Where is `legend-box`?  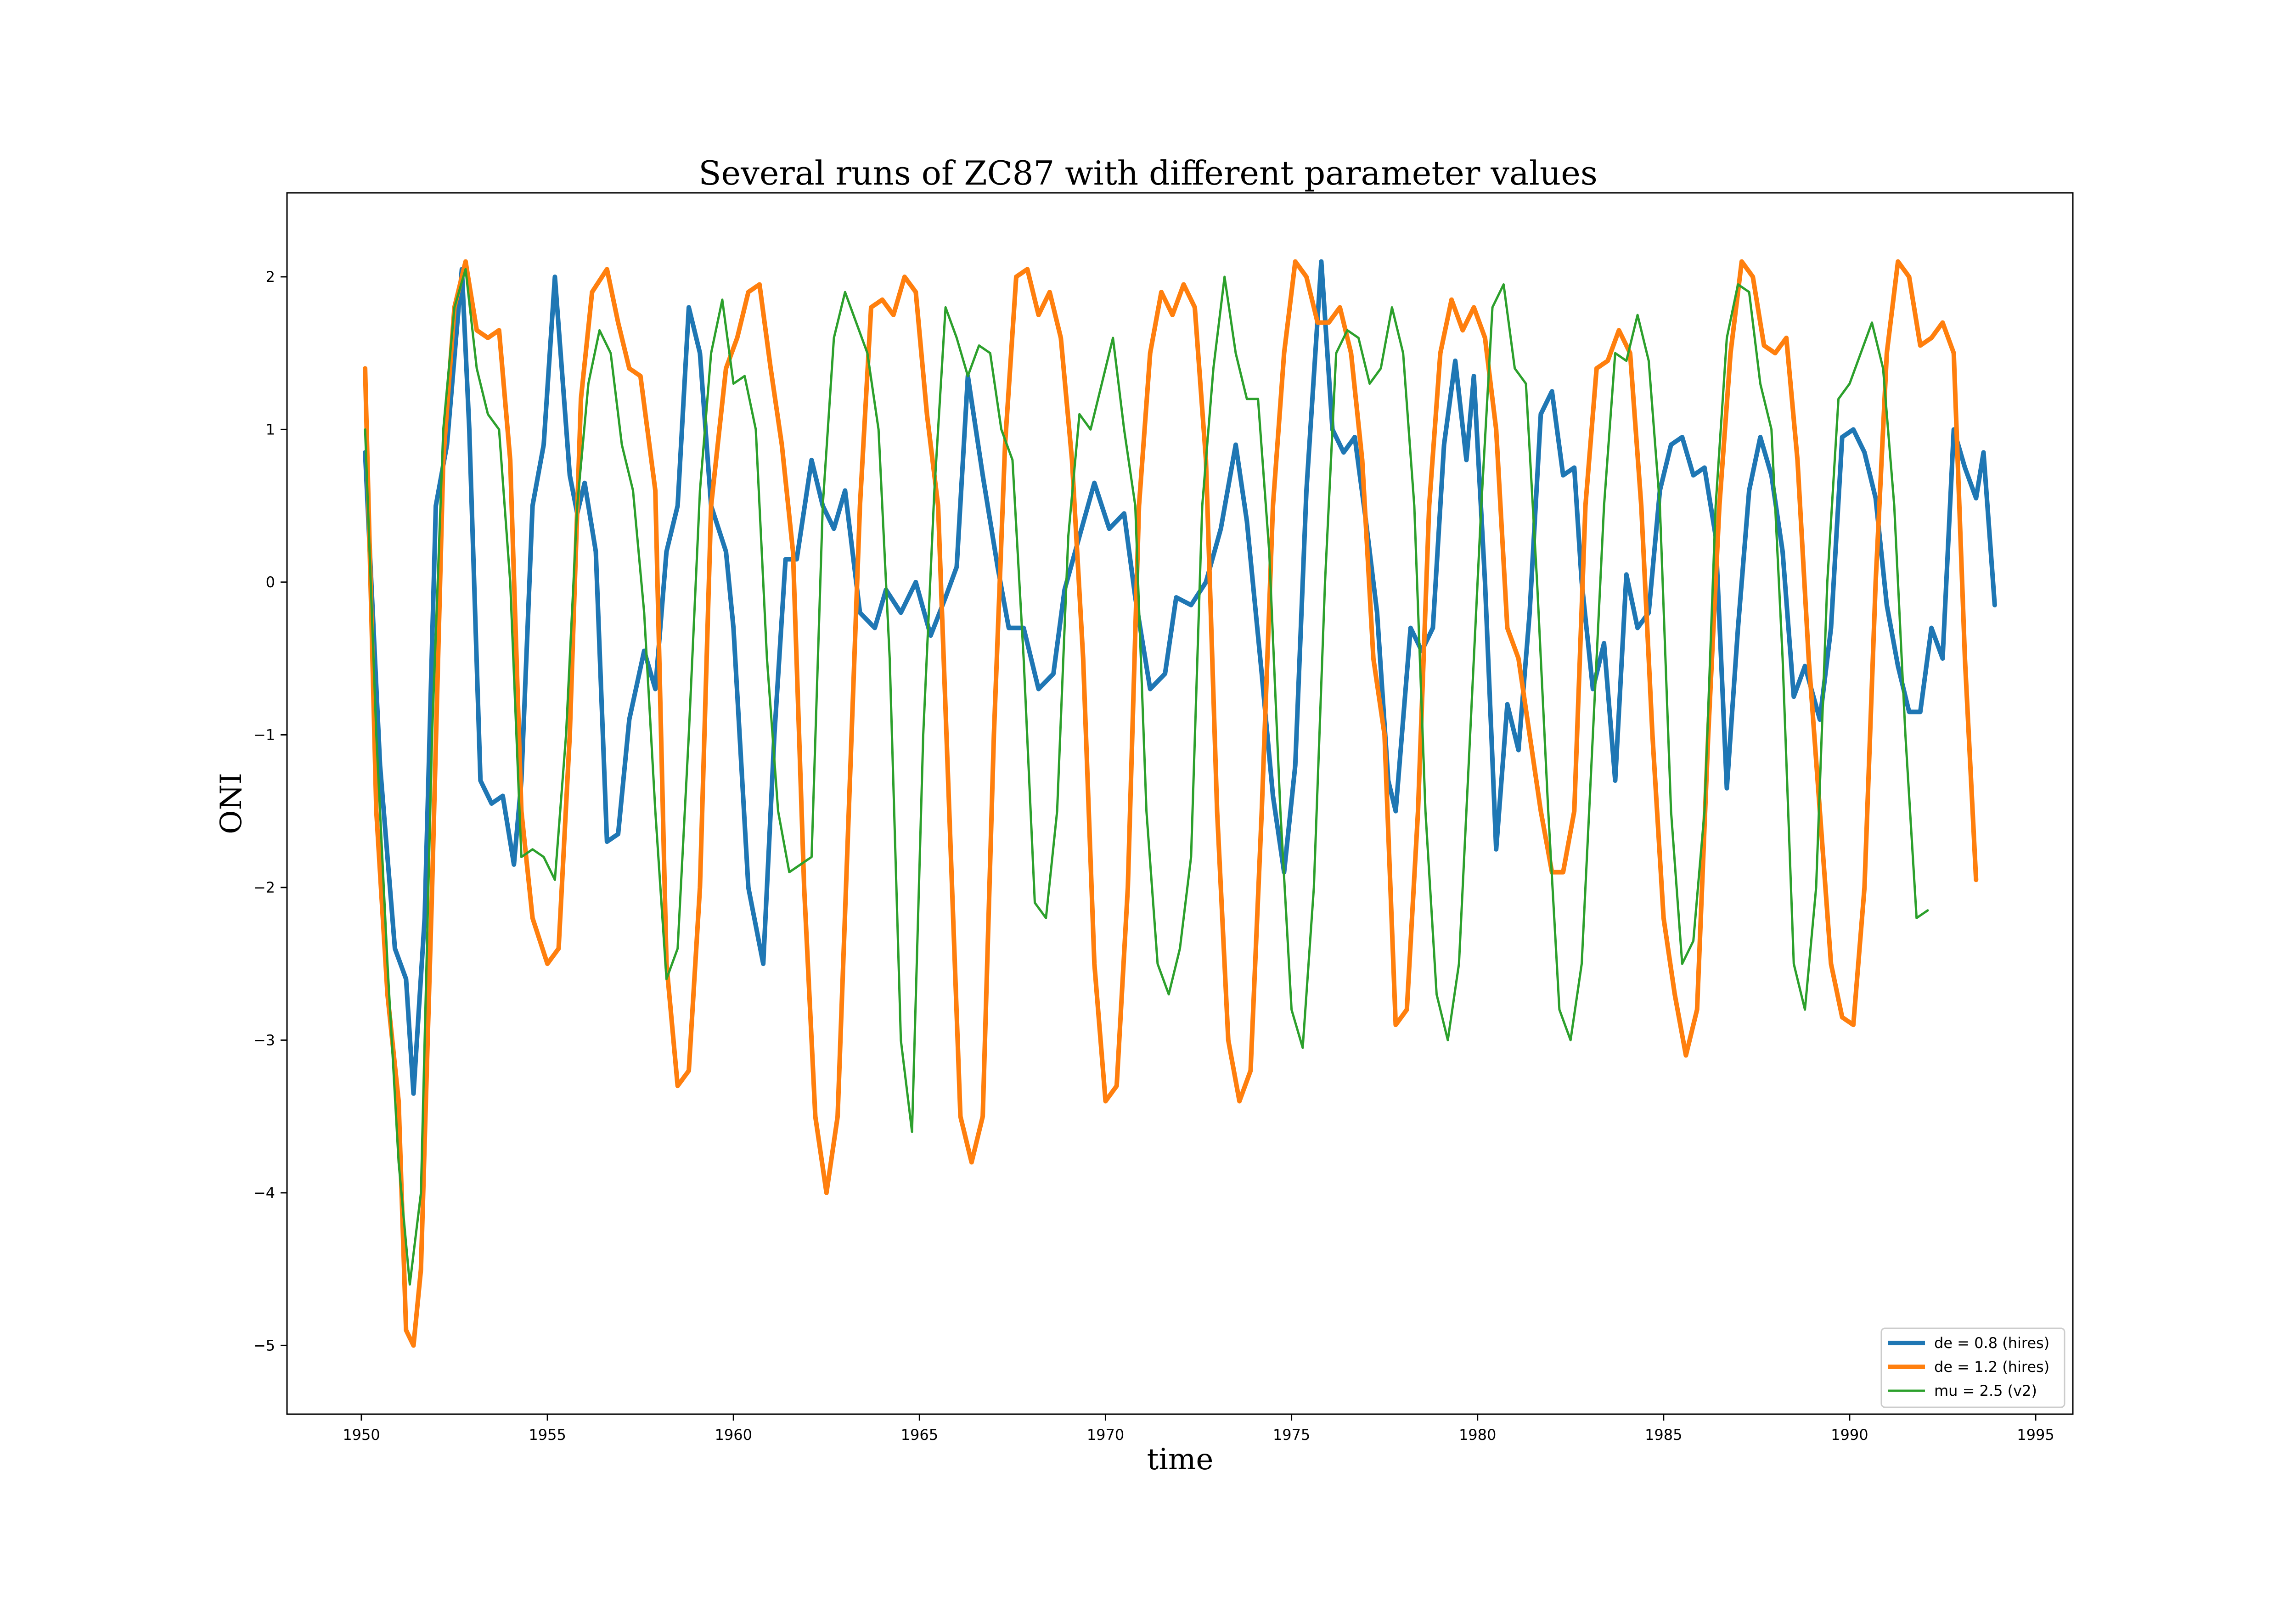
legend-box is located at coordinates (1973, 1367).